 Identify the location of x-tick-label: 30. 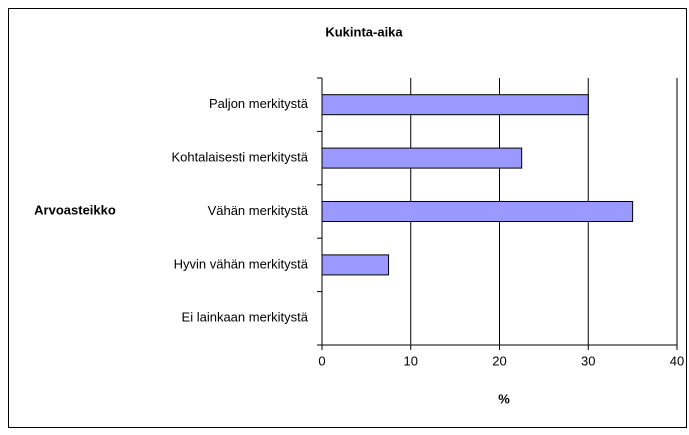
(588, 360).